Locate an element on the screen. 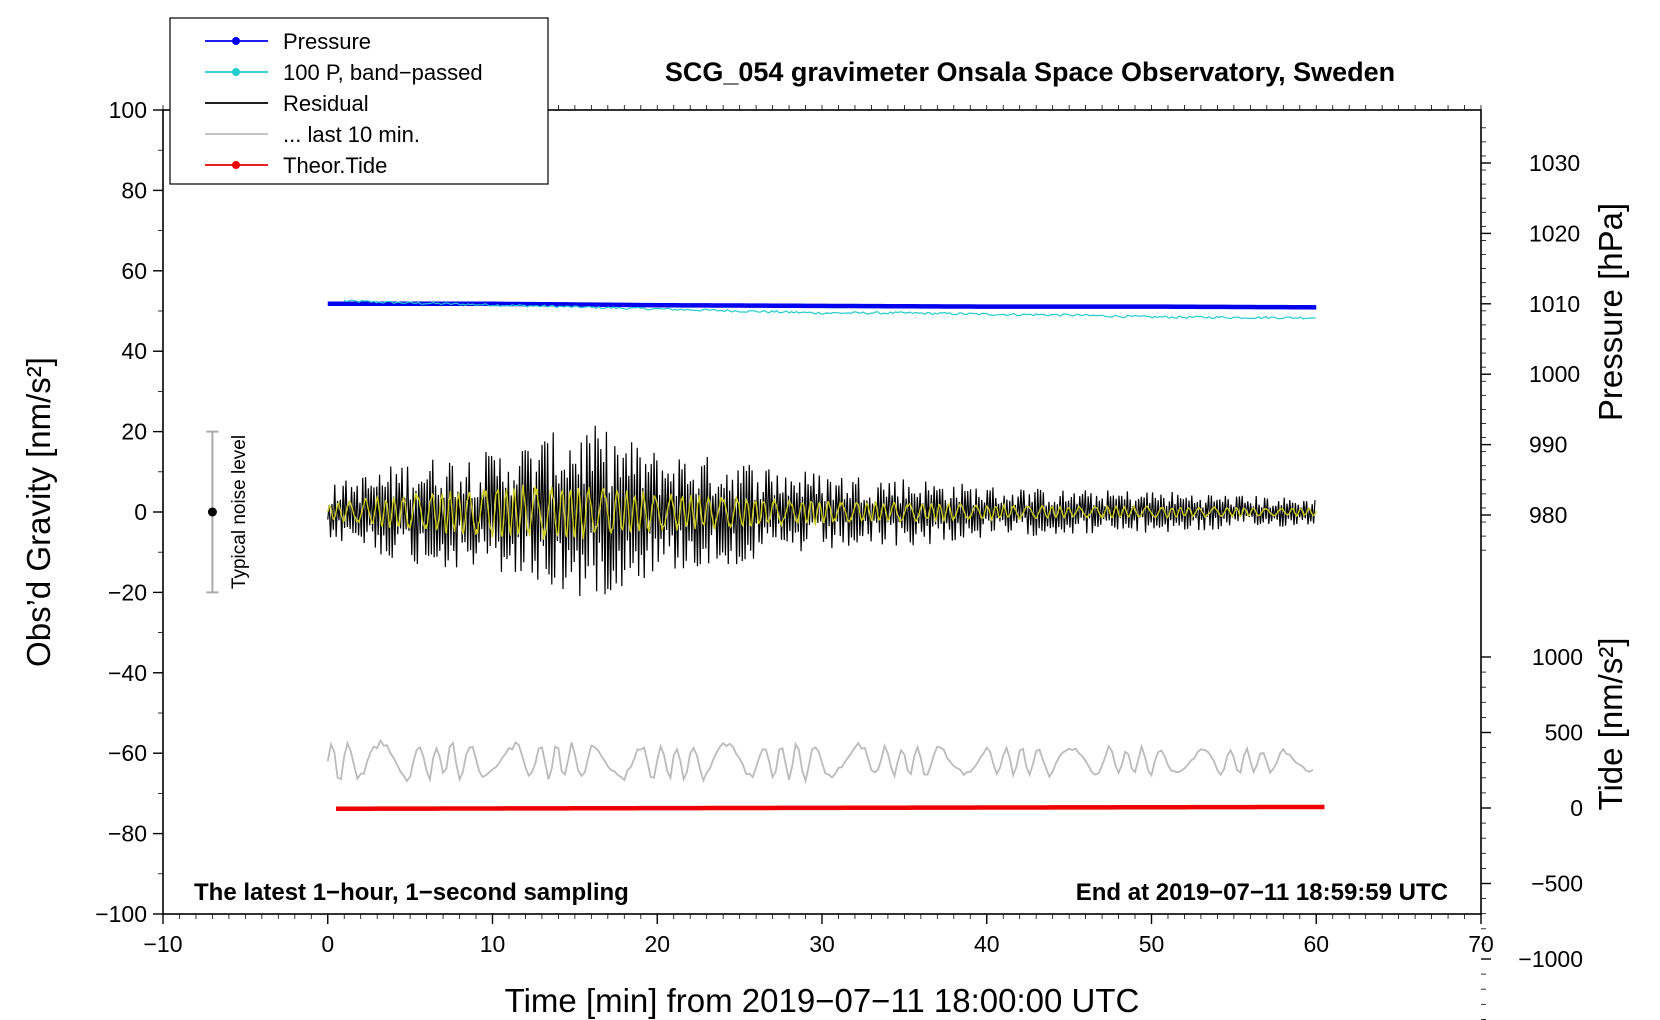 This screenshot has height=1020, width=1660. y-tick-label: 40 is located at coordinates (134, 351).